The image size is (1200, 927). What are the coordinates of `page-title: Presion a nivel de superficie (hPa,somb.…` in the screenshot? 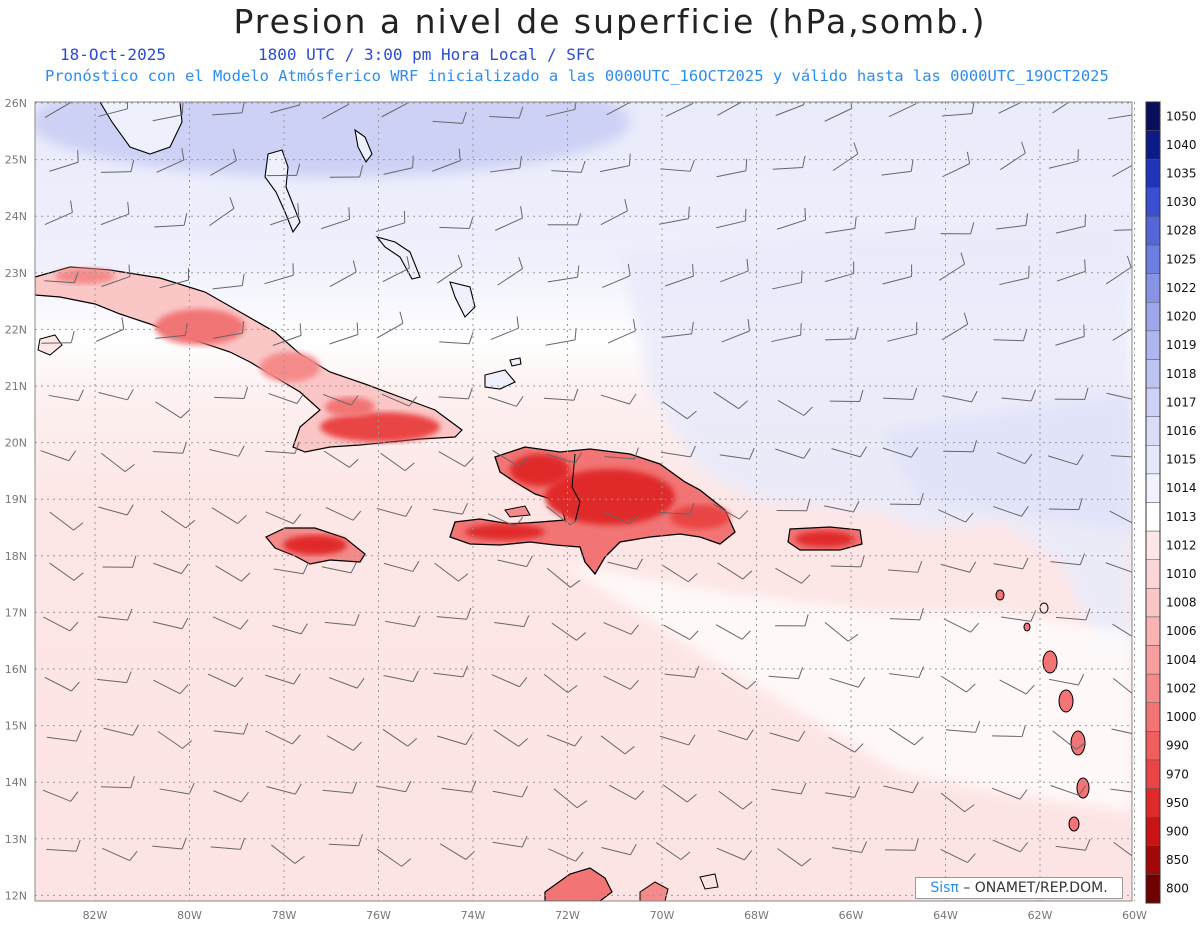 It's located at (610, 21).